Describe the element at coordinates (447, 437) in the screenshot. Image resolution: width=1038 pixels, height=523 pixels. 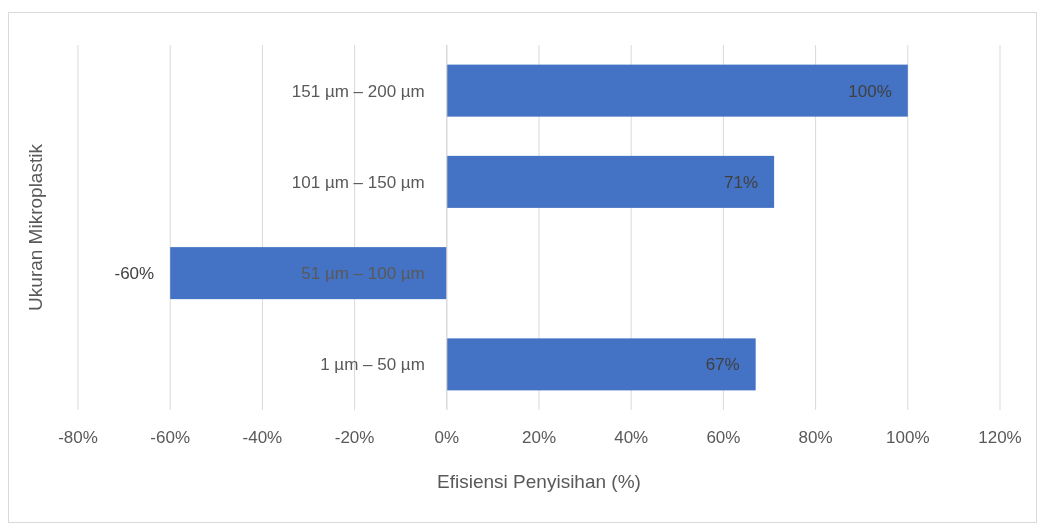
I see `x-tick-label: 0%` at that location.